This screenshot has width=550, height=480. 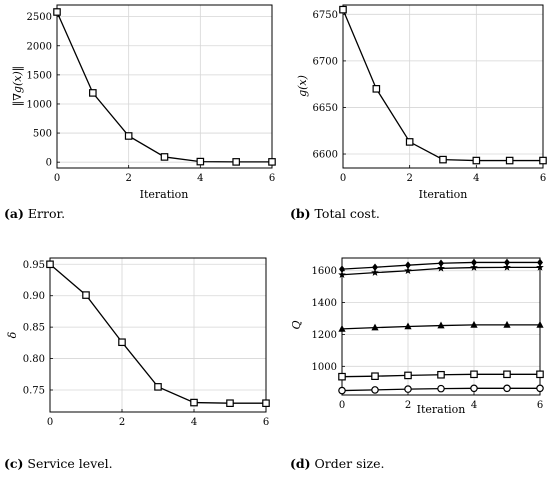 What do you see at coordinates (348, 463) in the screenshot?
I see `caption-text: Order size.` at bounding box center [348, 463].